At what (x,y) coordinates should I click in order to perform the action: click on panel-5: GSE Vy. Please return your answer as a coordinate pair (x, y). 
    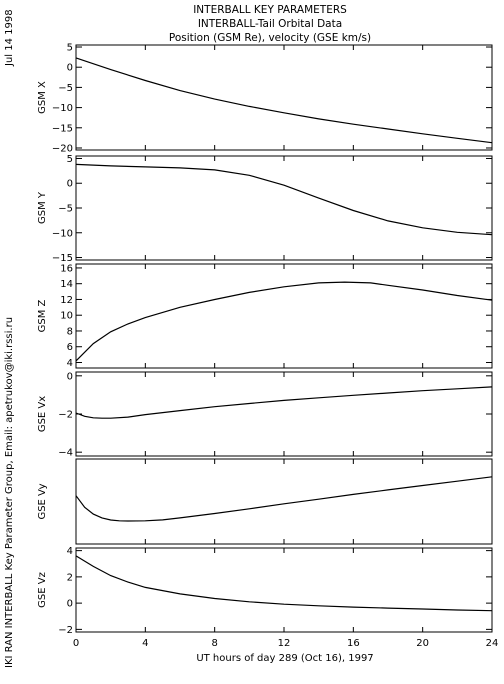
    Looking at the image, I should click on (265, 501).